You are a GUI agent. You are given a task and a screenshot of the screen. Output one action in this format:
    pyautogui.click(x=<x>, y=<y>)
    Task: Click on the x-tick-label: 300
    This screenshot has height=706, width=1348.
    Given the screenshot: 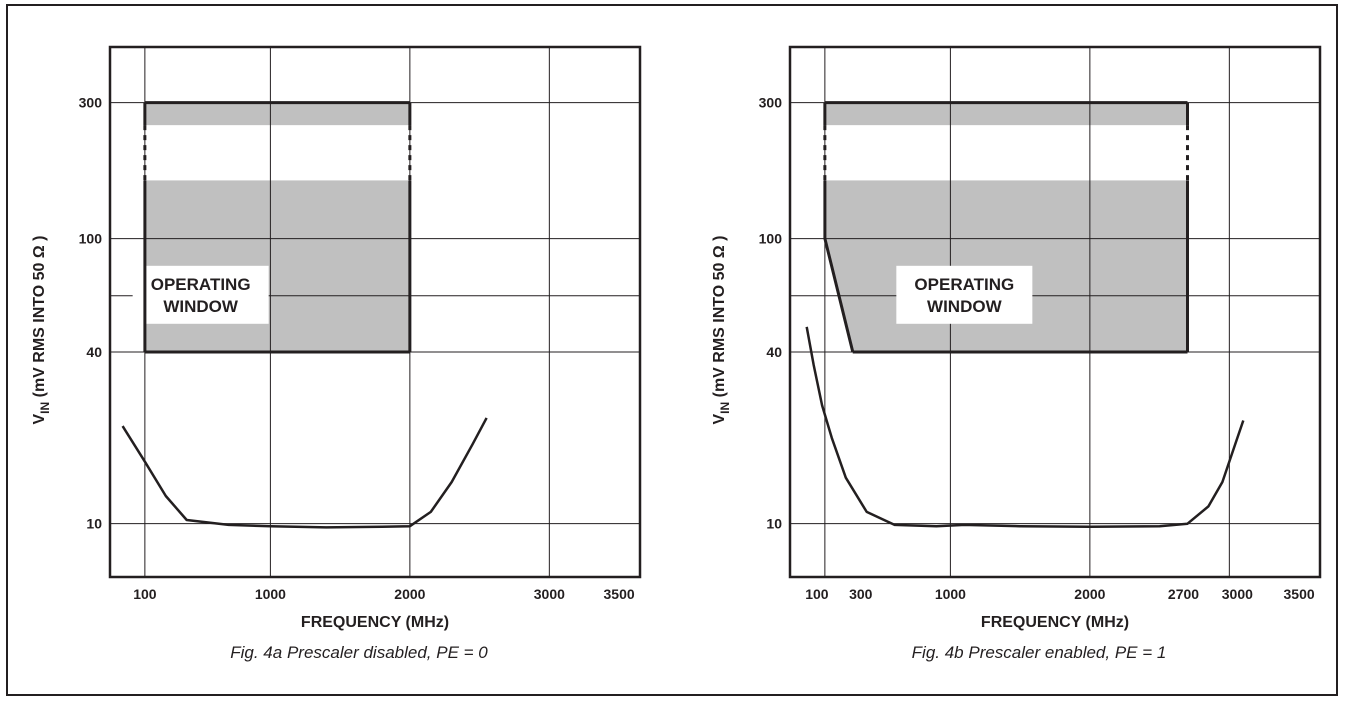 What is the action you would take?
    pyautogui.click(x=861, y=594)
    